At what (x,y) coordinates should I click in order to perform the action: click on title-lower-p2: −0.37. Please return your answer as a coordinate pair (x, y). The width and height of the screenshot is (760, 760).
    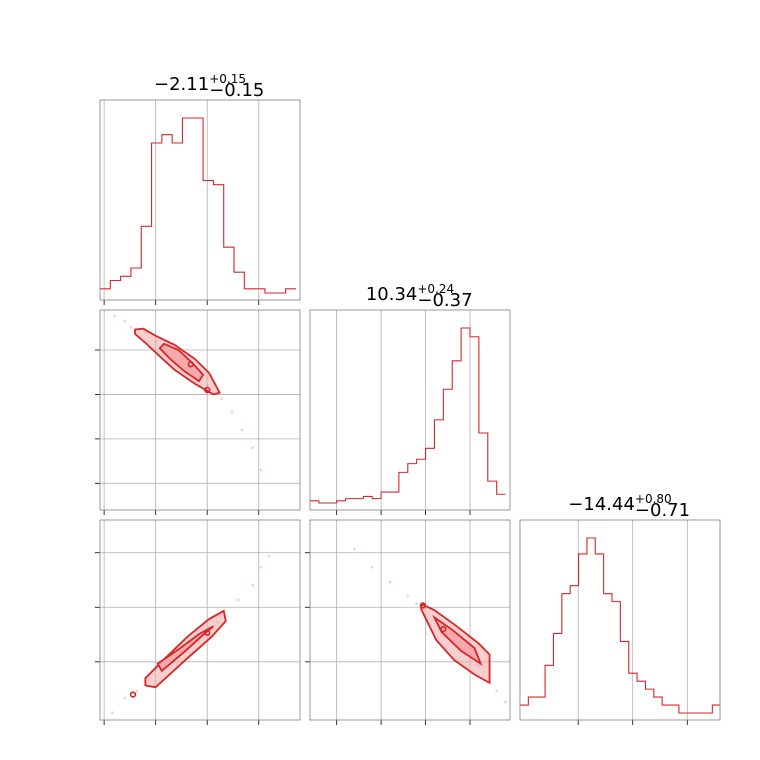
    Looking at the image, I should click on (444, 300).